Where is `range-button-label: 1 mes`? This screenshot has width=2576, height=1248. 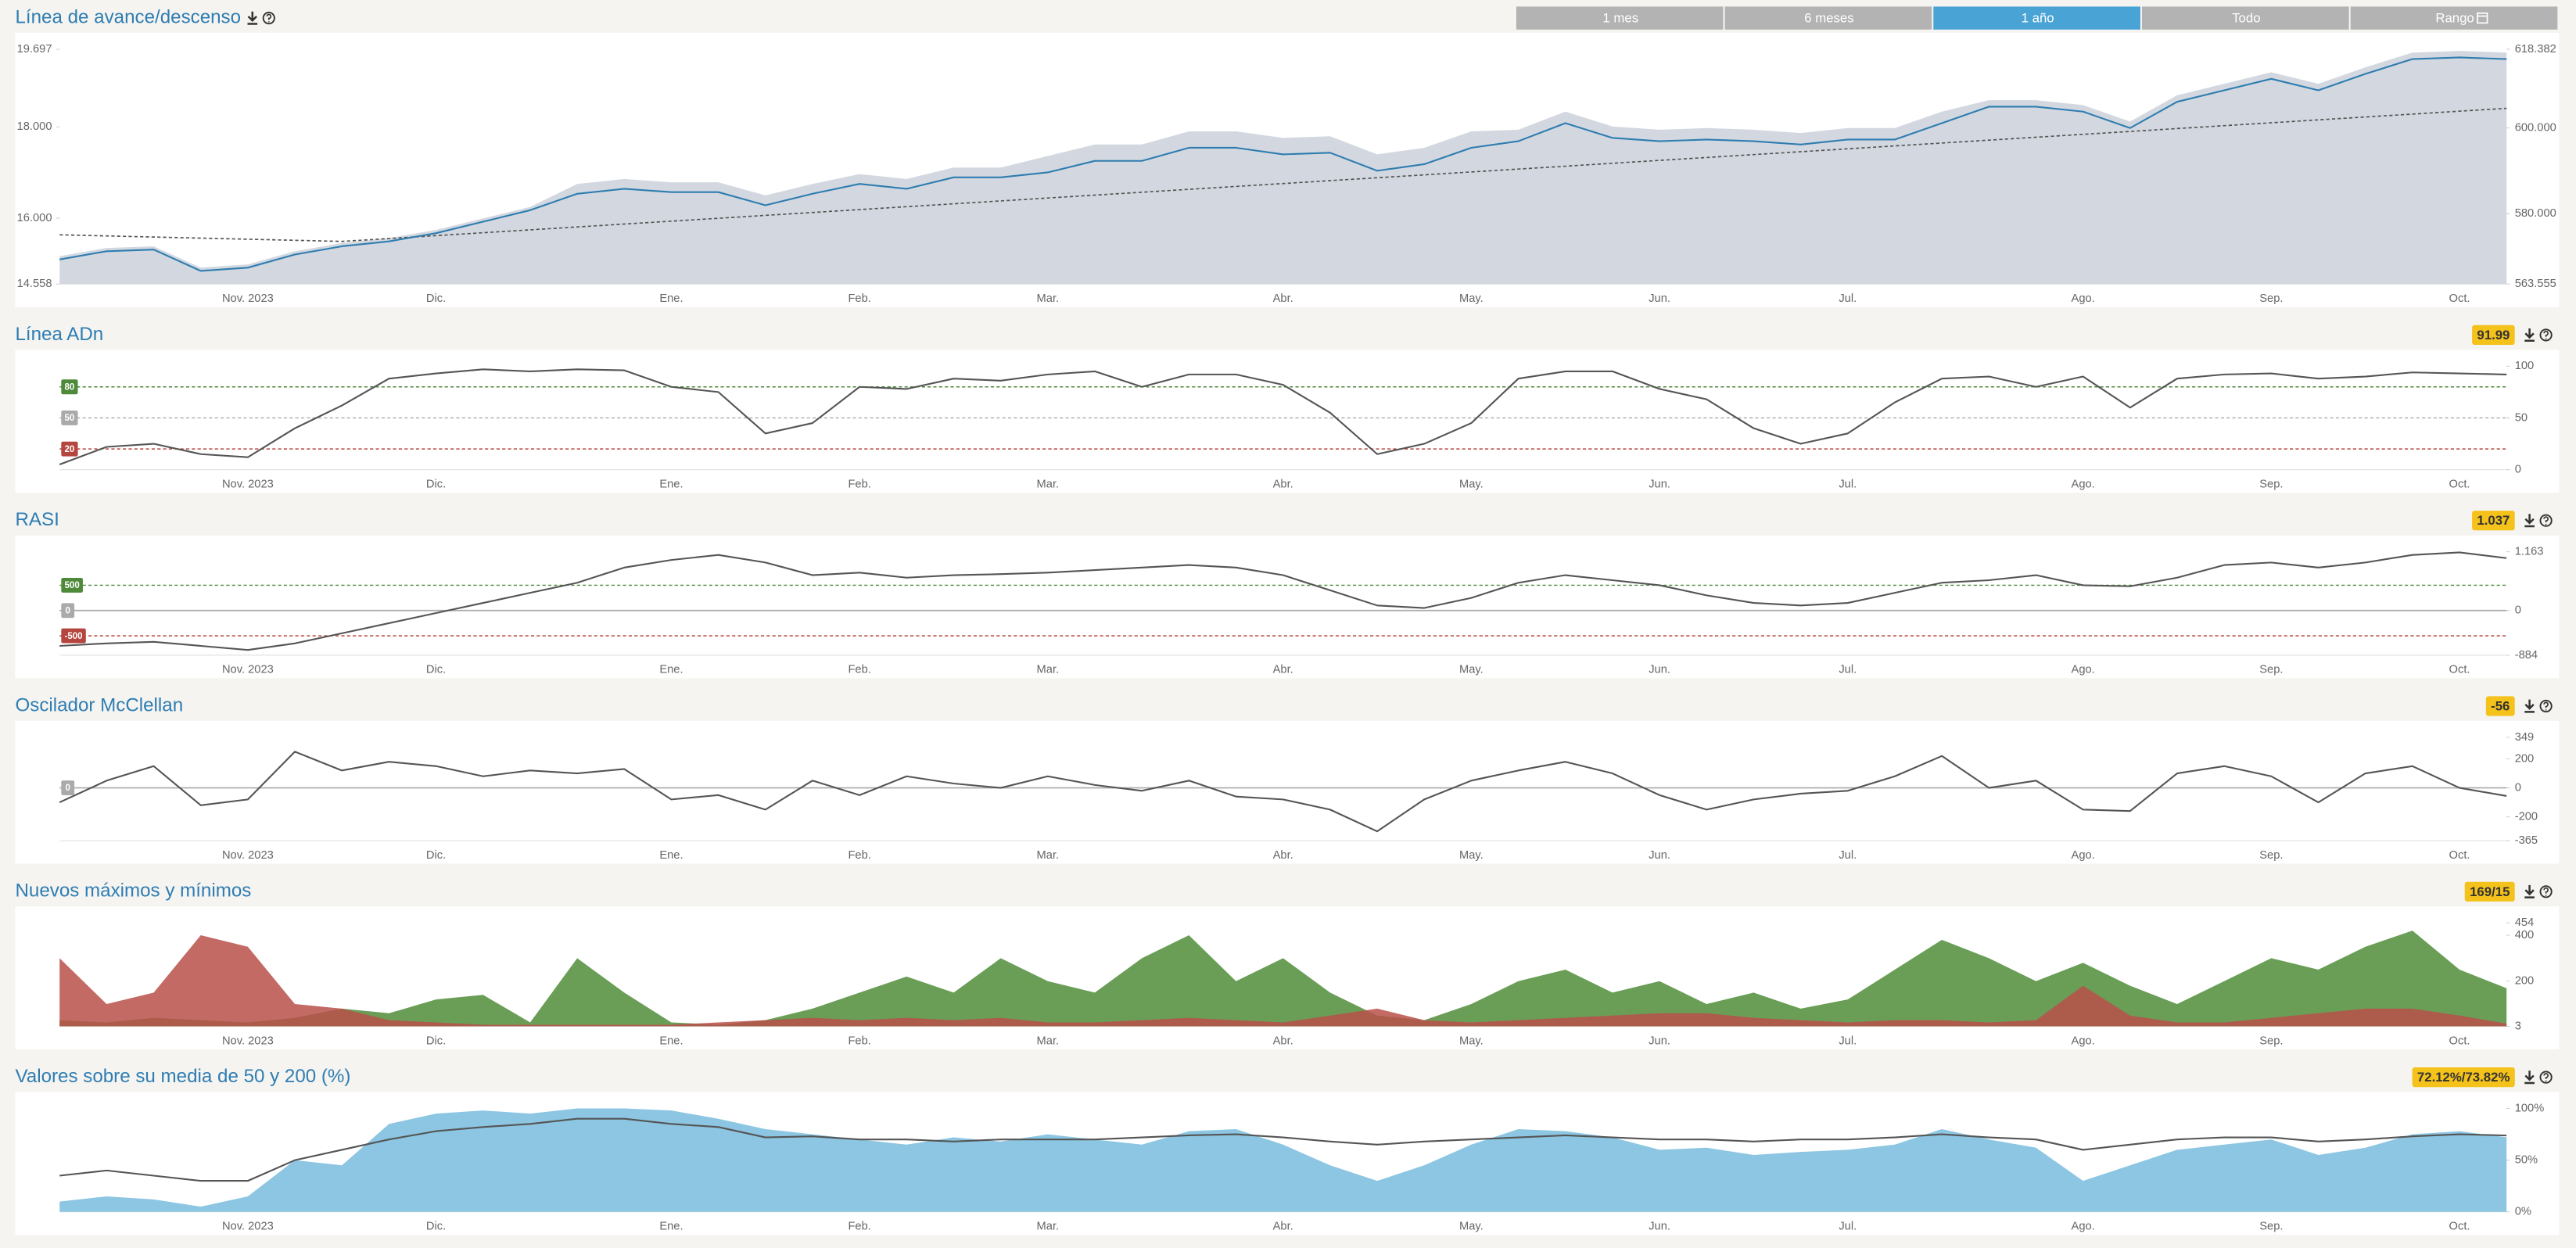
range-button-label: 1 mes is located at coordinates (1620, 18).